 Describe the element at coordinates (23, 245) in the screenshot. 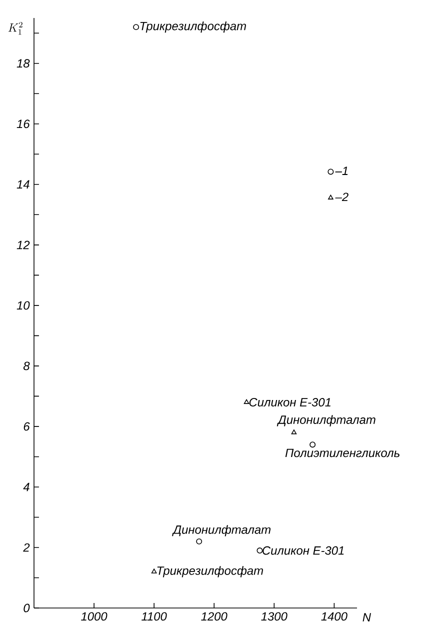

I see `y-tick-label: 12` at that location.